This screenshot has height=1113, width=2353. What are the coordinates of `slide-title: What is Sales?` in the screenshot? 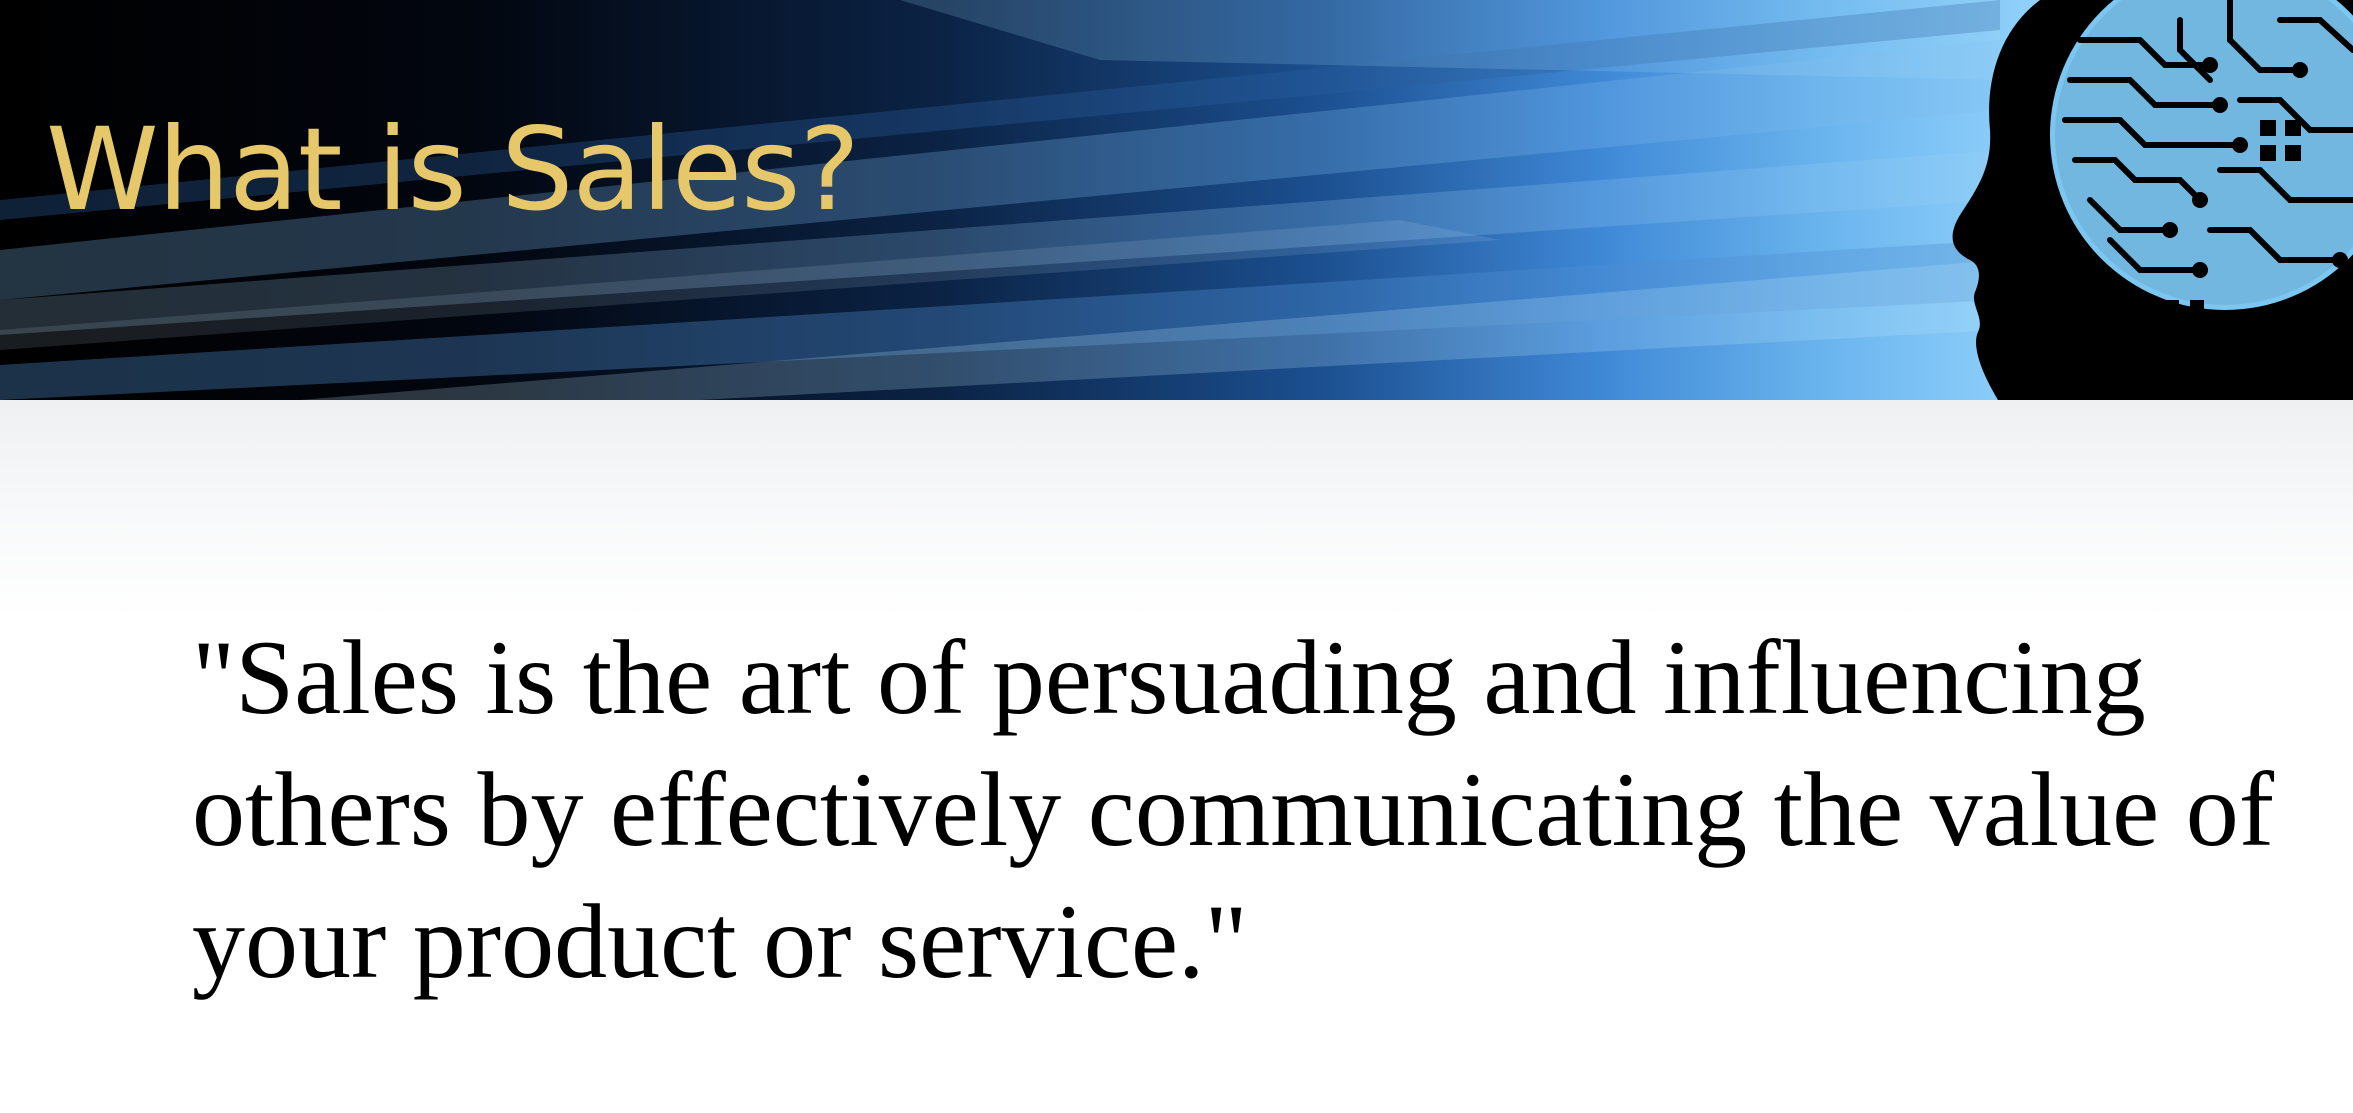 It's located at (453, 169).